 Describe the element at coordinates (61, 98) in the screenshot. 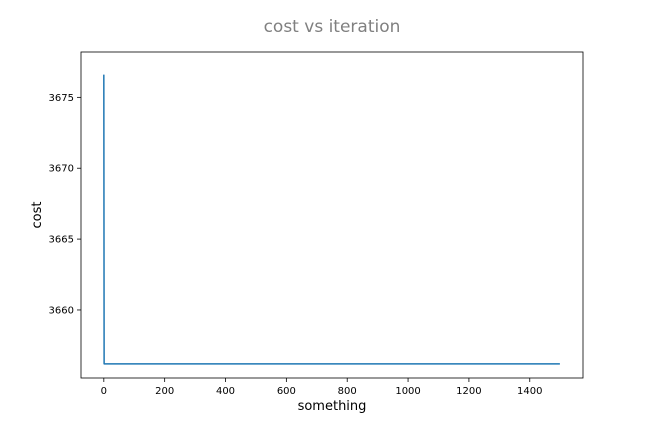

I see `y-tick-label: 3675` at that location.